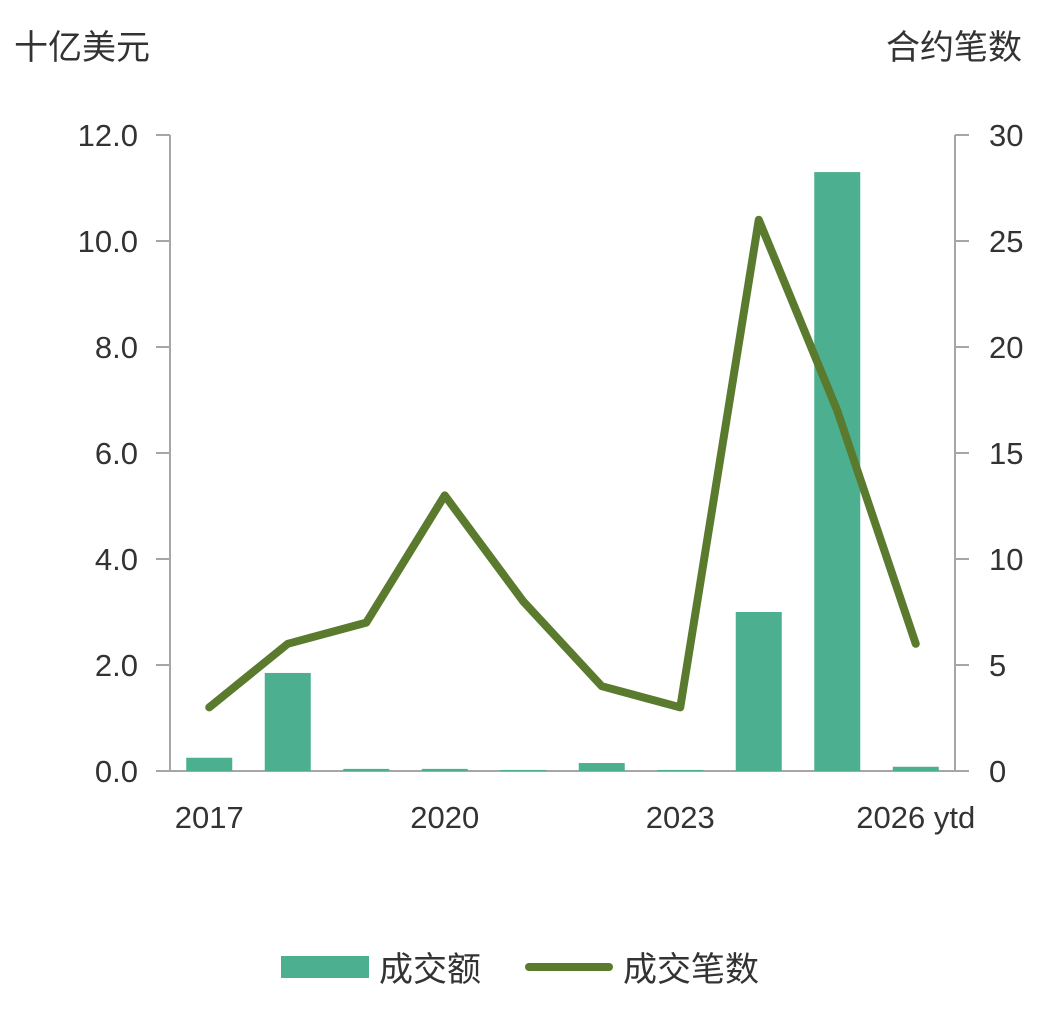  What do you see at coordinates (680, 817) in the screenshot?
I see `x-tick-label: 2023` at bounding box center [680, 817].